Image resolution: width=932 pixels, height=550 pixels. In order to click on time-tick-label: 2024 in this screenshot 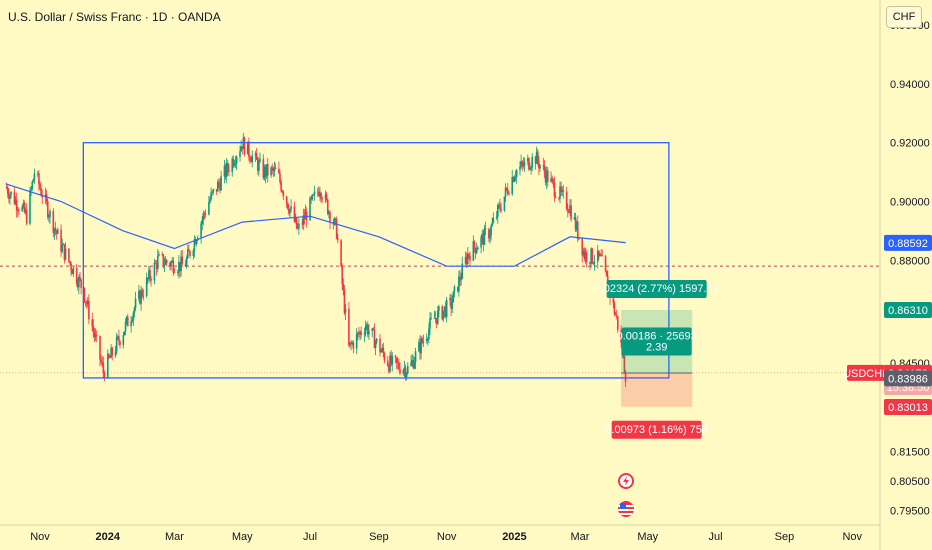, I will do `click(108, 537)`.